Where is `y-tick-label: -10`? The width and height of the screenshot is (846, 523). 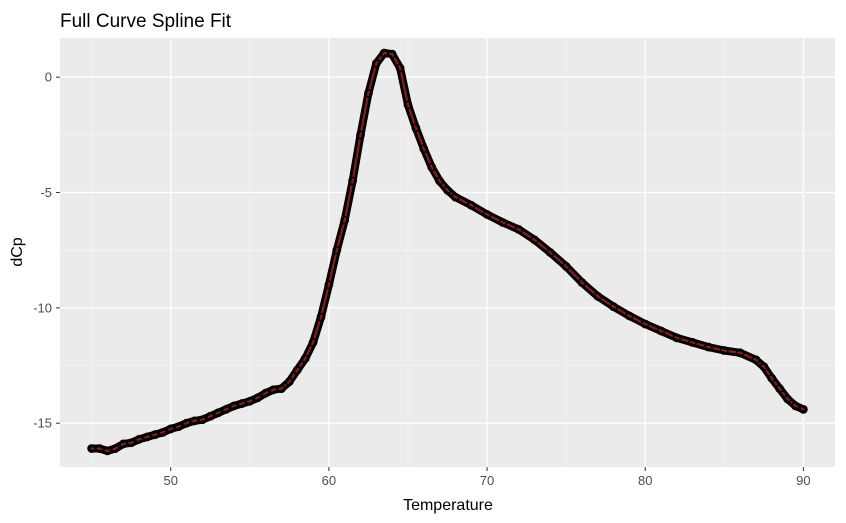
y-tick-label: -10 is located at coordinates (42, 307).